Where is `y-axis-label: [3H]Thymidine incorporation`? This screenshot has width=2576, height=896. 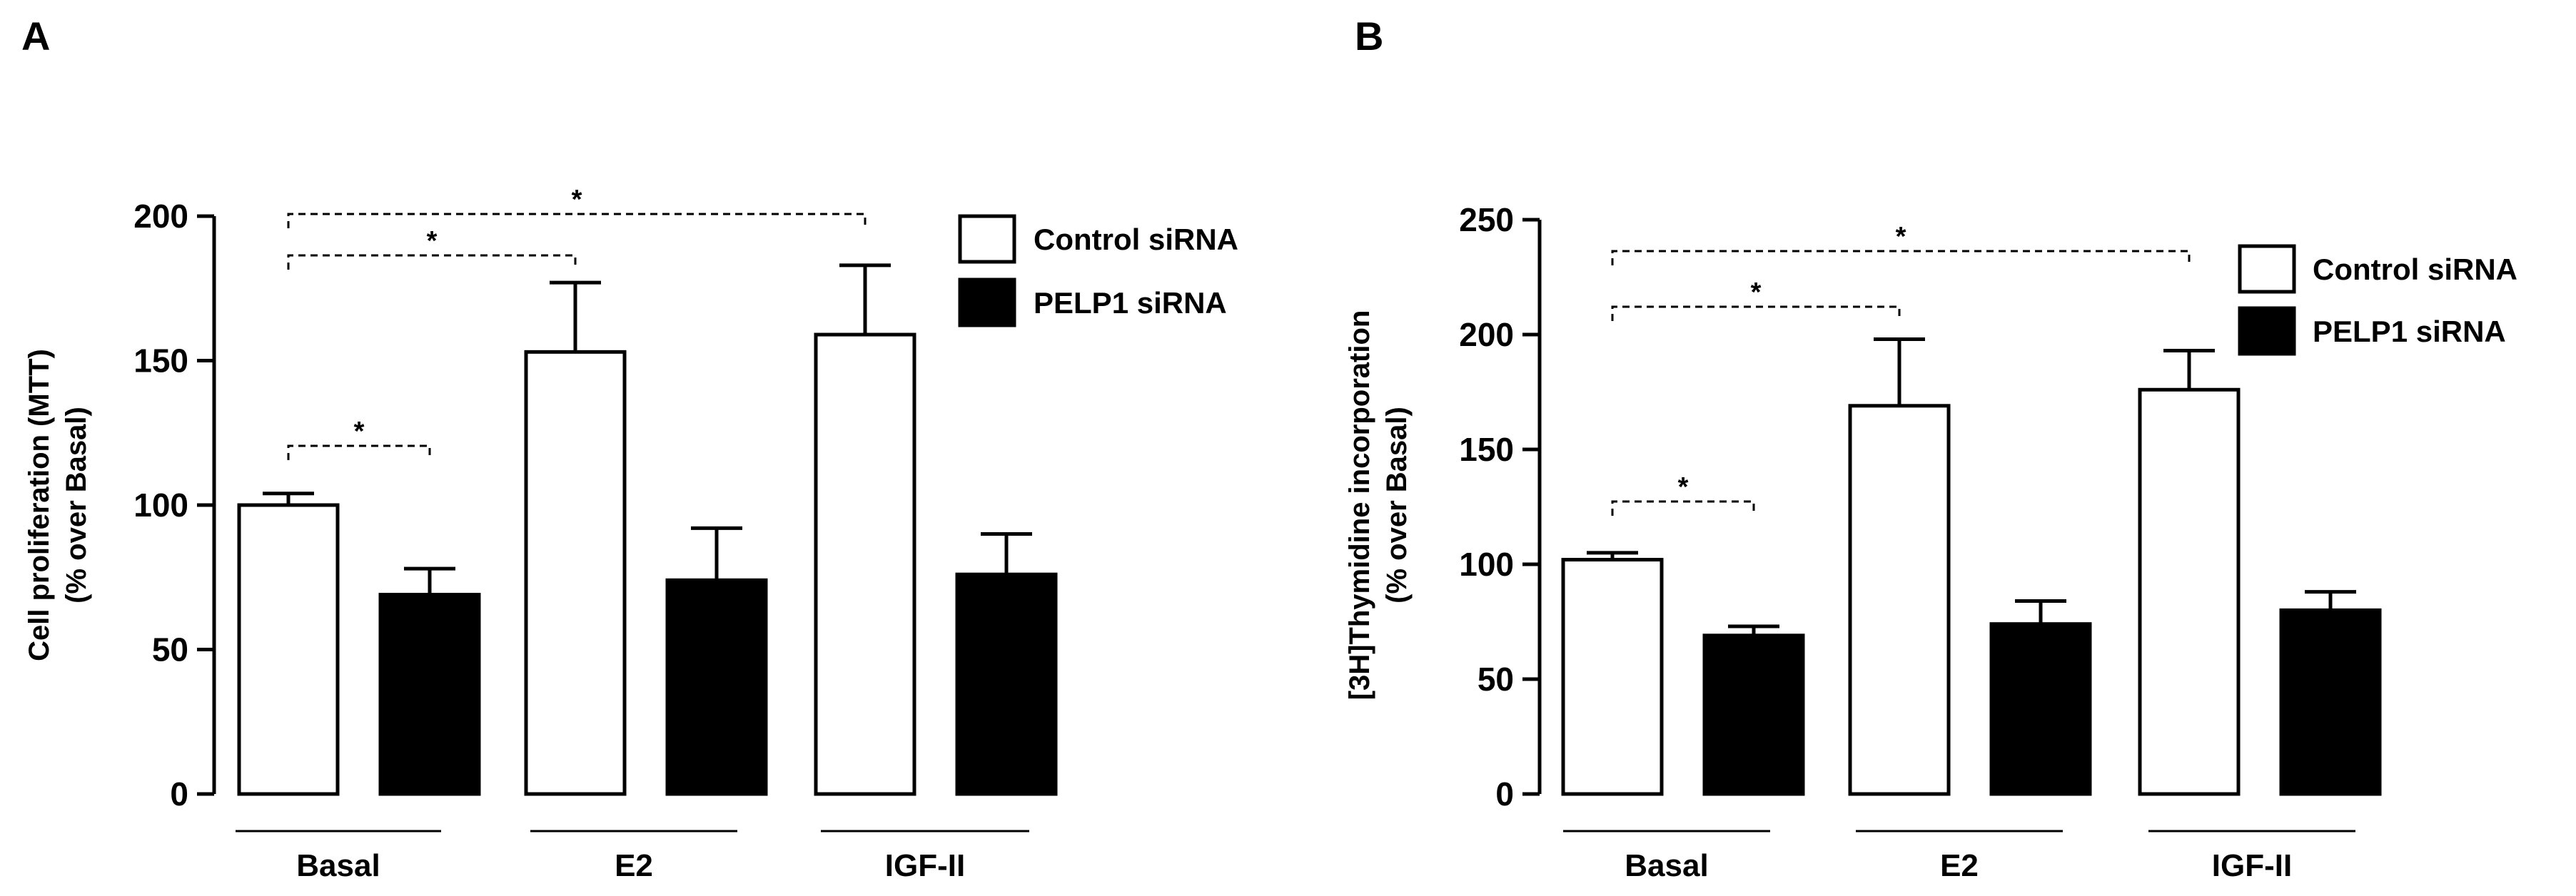
y-axis-label: [3H]Thymidine incorporation is located at coordinates (1359, 505).